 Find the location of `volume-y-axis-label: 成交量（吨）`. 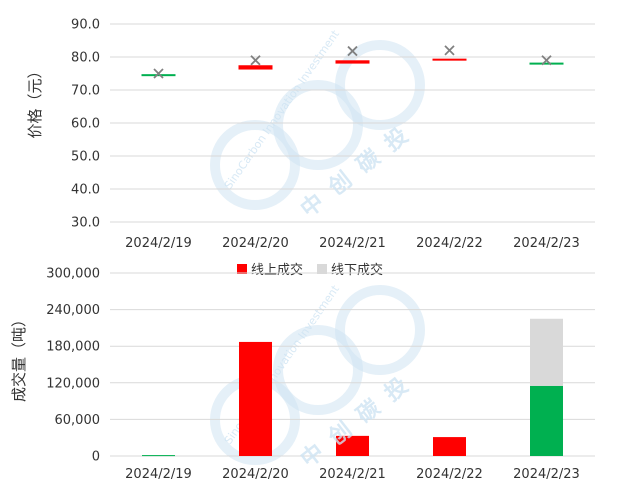

volume-y-axis-label: 成交量（吨） is located at coordinates (19, 357).